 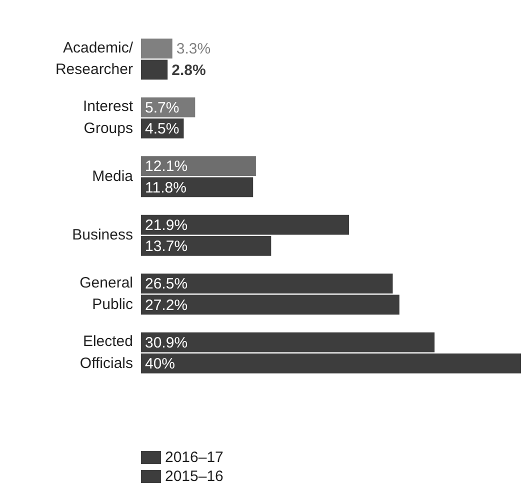 I want to click on y-tick-label: Interest Groups, so click(x=108, y=117).